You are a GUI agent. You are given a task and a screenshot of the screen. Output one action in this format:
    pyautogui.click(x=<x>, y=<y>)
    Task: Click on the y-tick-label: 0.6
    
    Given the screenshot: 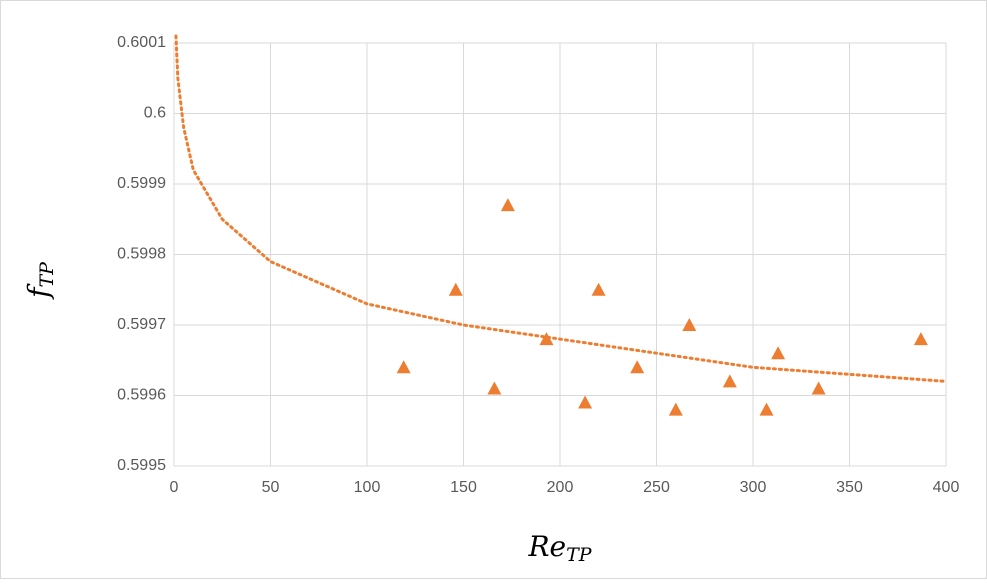 What is the action you would take?
    pyautogui.click(x=155, y=113)
    